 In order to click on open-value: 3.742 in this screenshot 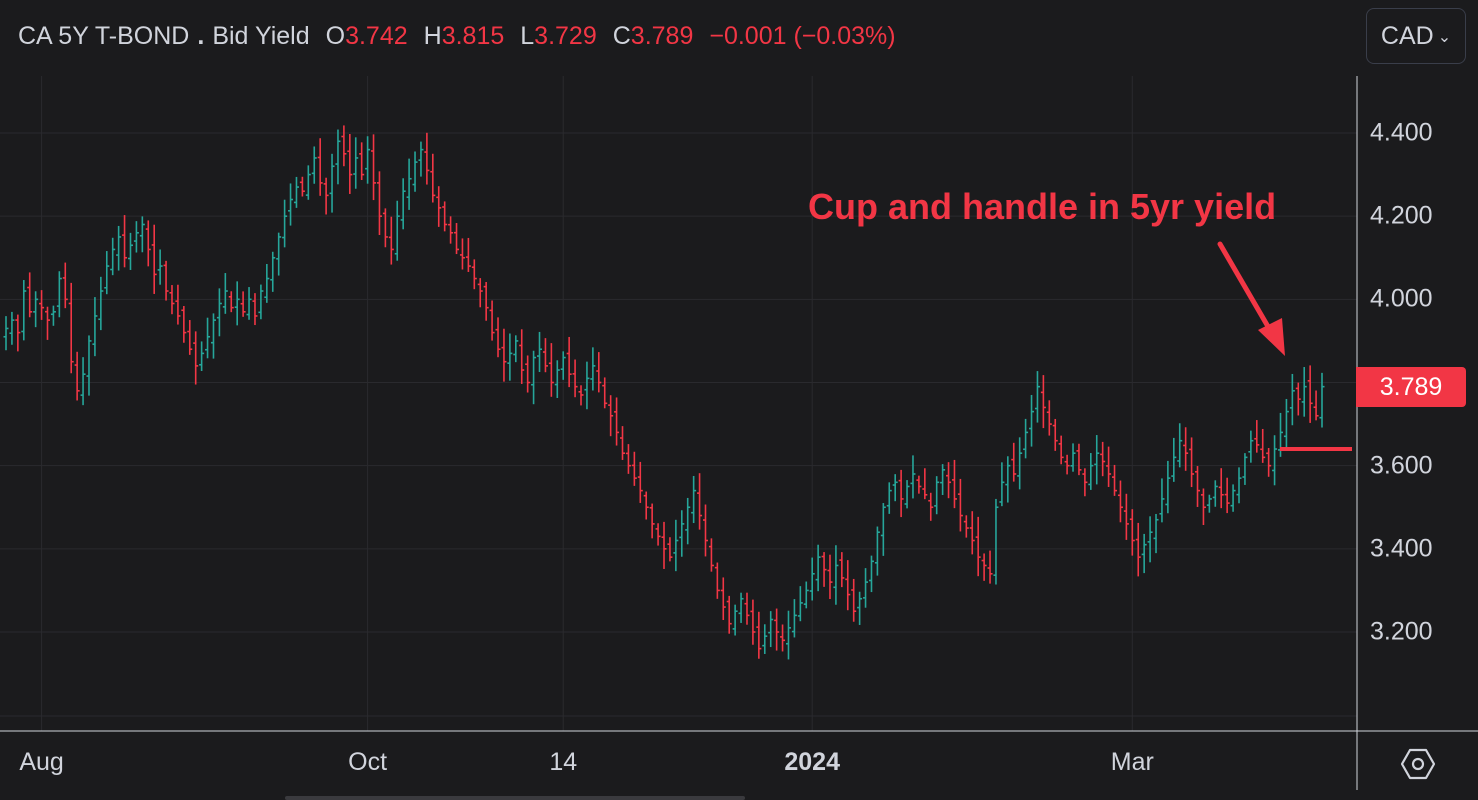, I will do `click(376, 35)`.